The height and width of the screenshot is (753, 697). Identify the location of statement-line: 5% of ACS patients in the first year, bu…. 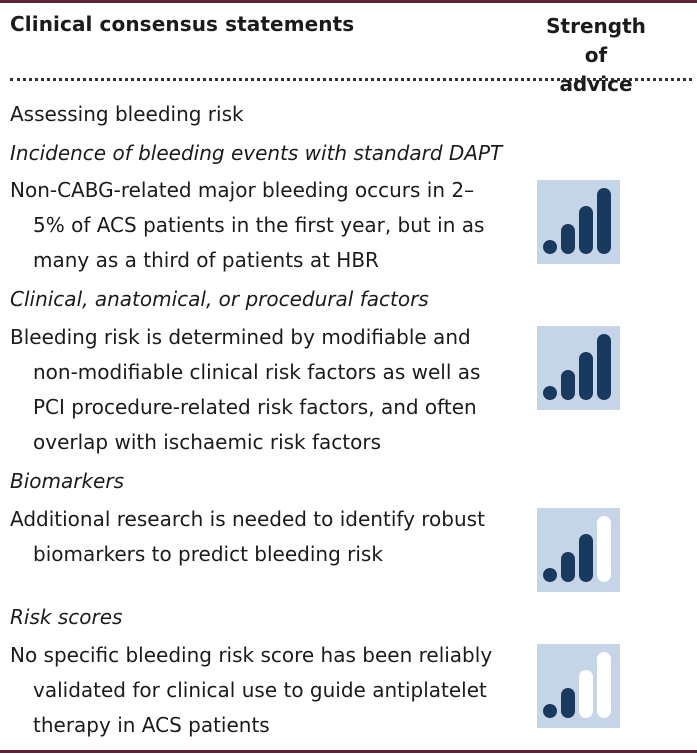
(259, 225).